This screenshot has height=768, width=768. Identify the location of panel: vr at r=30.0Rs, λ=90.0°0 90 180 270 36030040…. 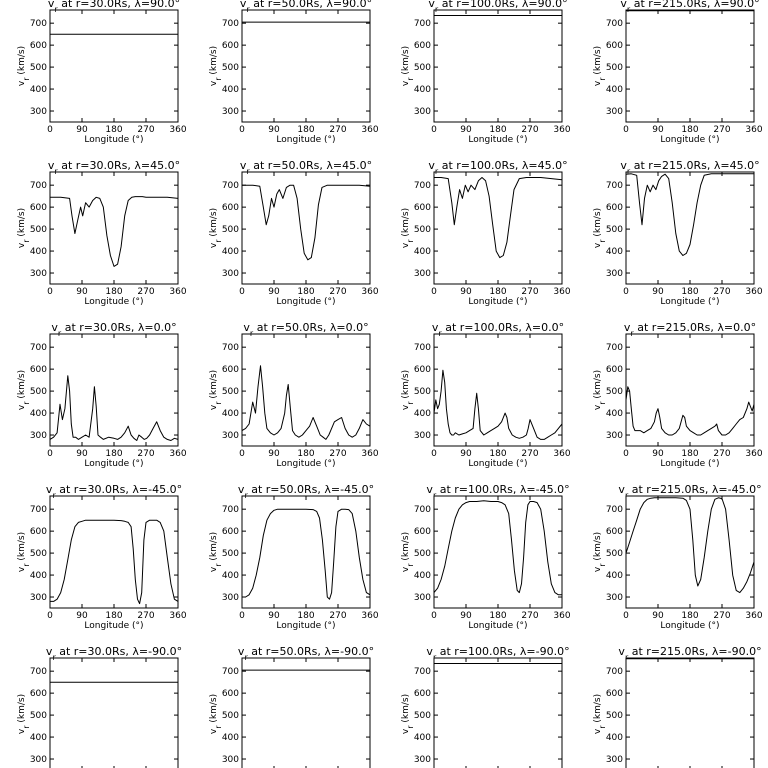
(102, 72).